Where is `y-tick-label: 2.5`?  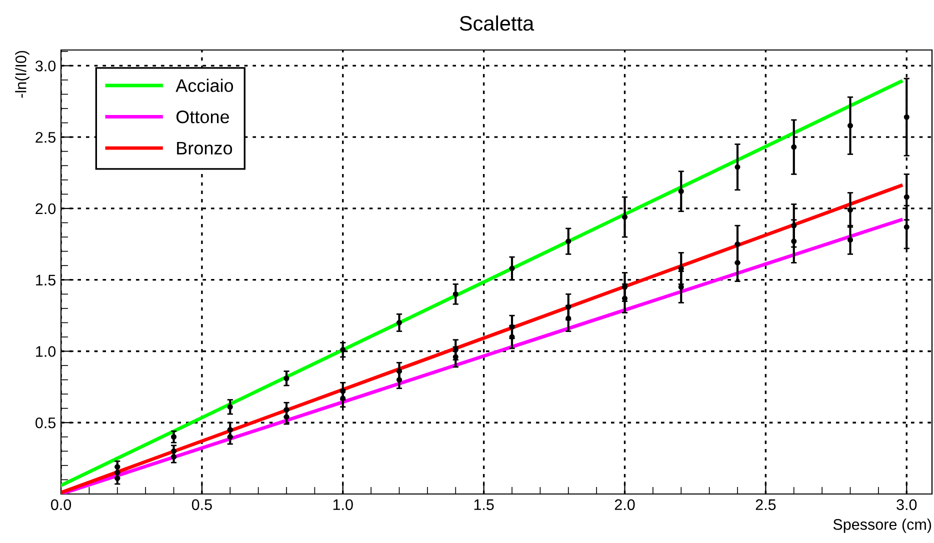 y-tick-label: 2.5 is located at coordinates (46, 137).